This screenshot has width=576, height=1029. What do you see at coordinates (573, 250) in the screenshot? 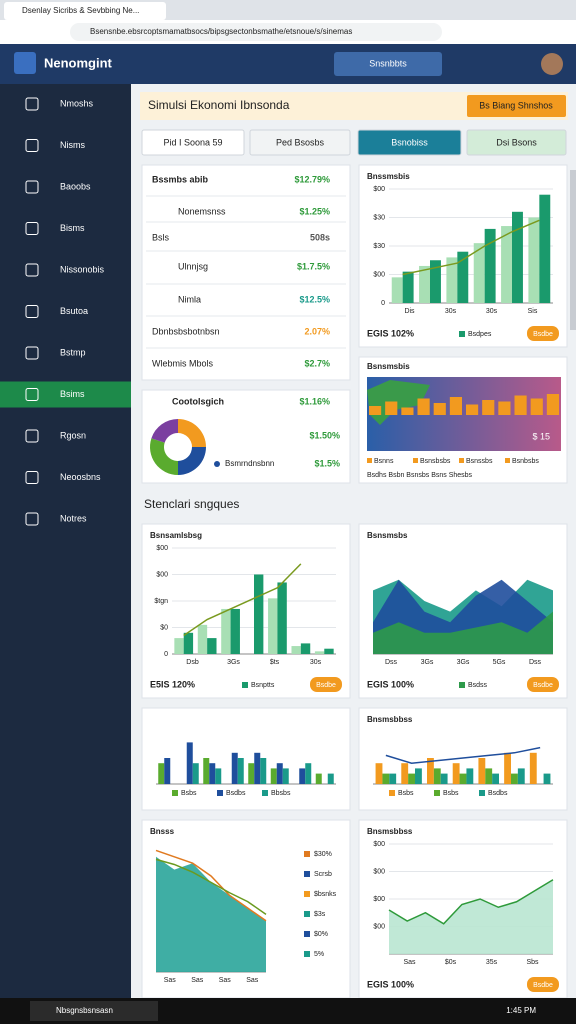
I see `scrollbar` at bounding box center [573, 250].